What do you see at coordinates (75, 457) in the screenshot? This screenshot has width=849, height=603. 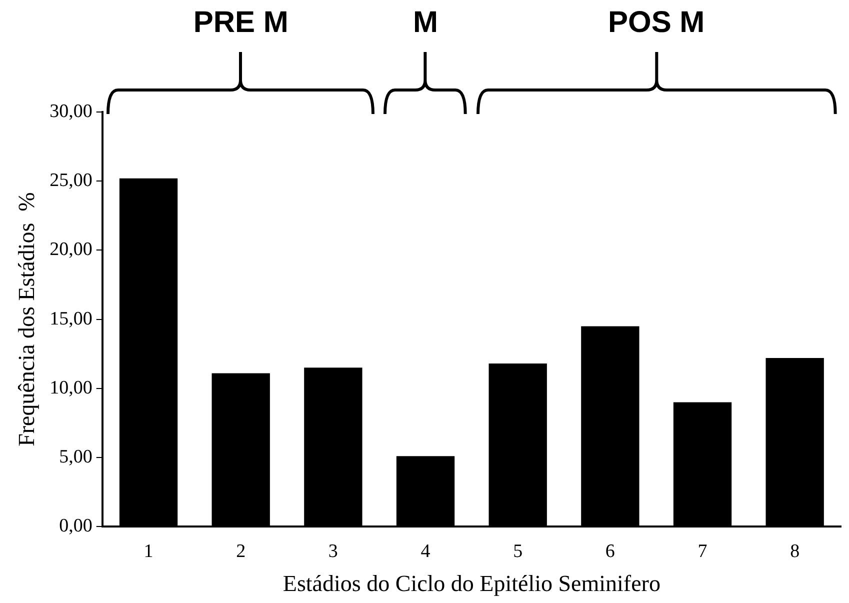 I see `y-tick-label: 5,00` at bounding box center [75, 457].